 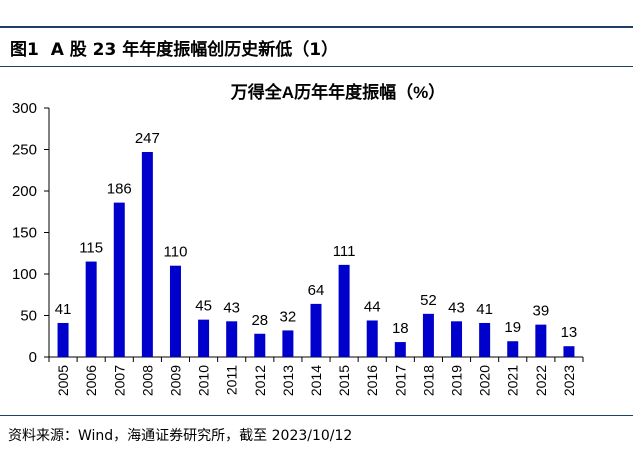 What do you see at coordinates (400, 328) in the screenshot?
I see `data-label: 18` at bounding box center [400, 328].